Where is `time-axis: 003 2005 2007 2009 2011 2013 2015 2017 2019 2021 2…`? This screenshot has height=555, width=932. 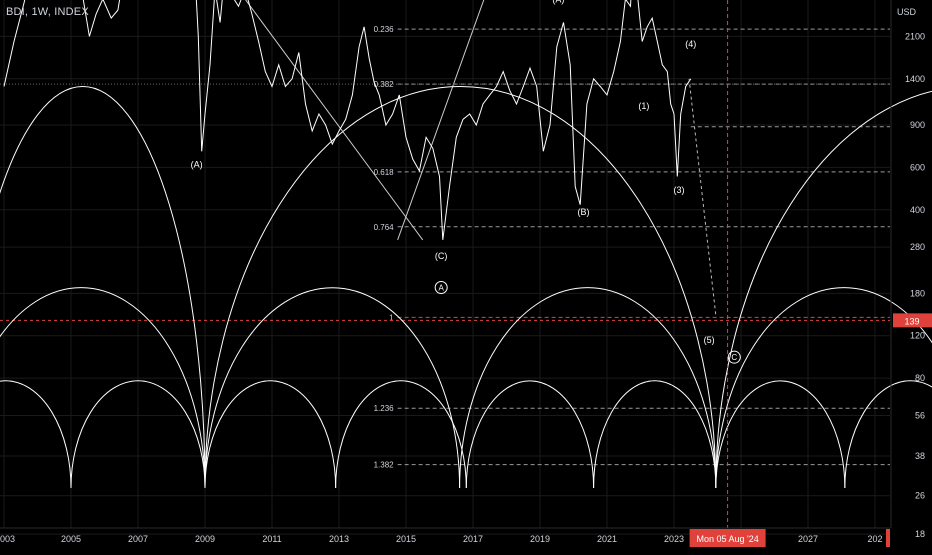
time-axis: 003 2005 2007 2009 2011 2013 2015 2017 2019 2021 2… is located at coordinates (445, 537).